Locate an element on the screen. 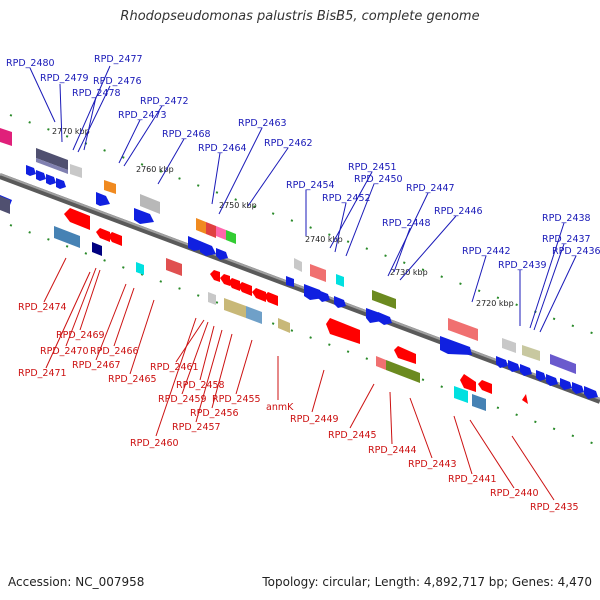 This screenshot has height=600, width=600. gene-label: RPD_2457 is located at coordinates (196, 427).